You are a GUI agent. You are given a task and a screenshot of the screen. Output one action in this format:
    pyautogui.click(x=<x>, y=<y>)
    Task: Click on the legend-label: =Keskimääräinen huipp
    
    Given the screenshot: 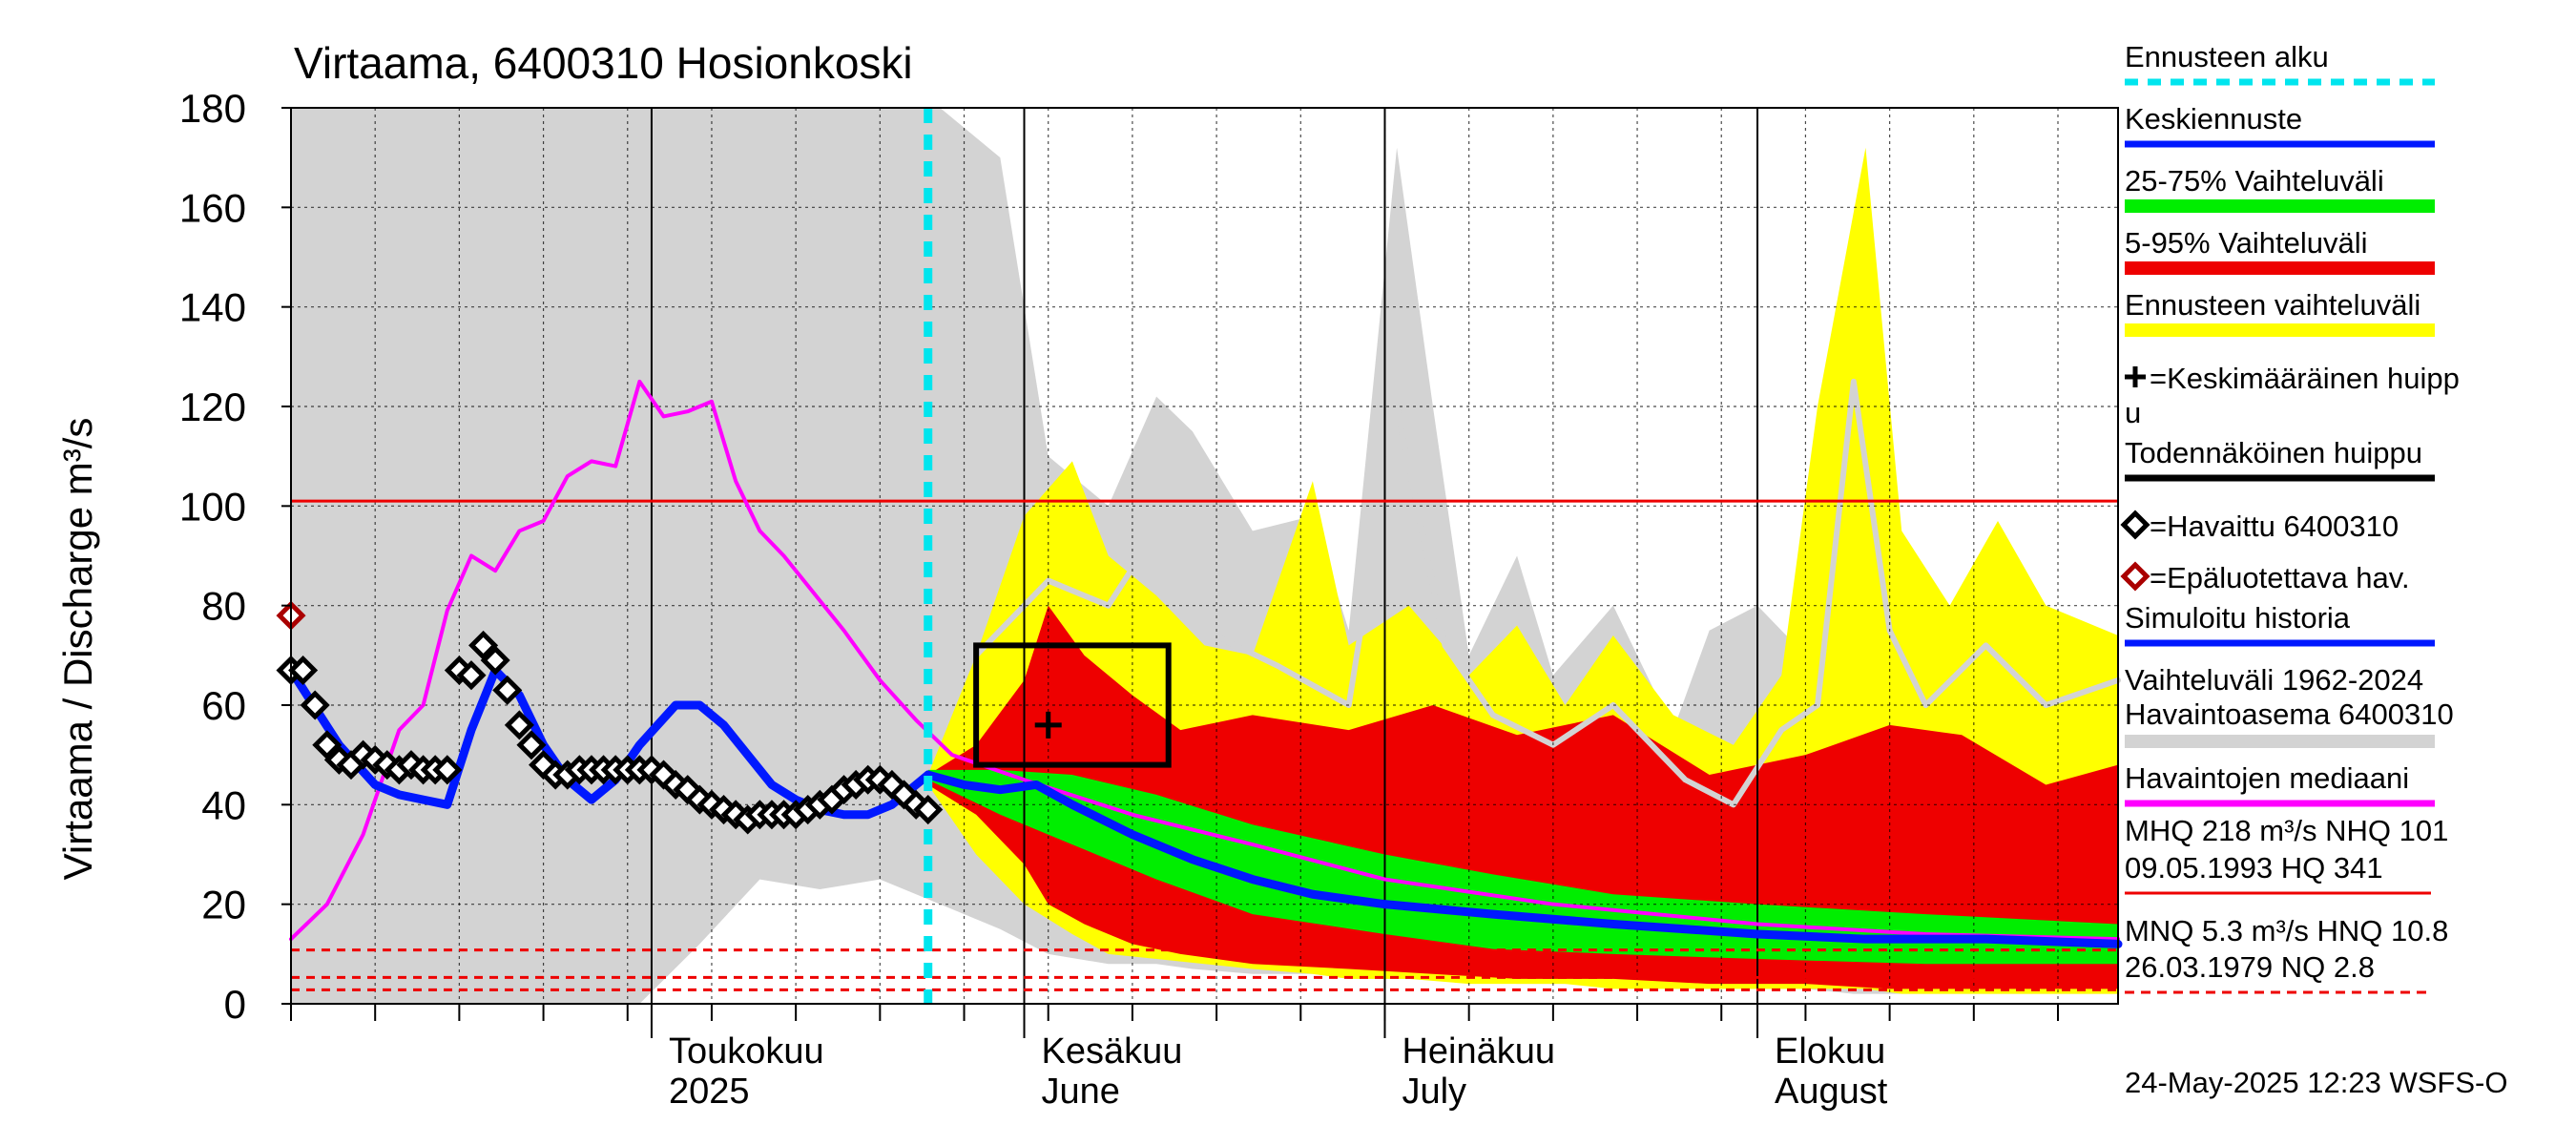 What is the action you would take?
    pyautogui.click(x=2305, y=378)
    